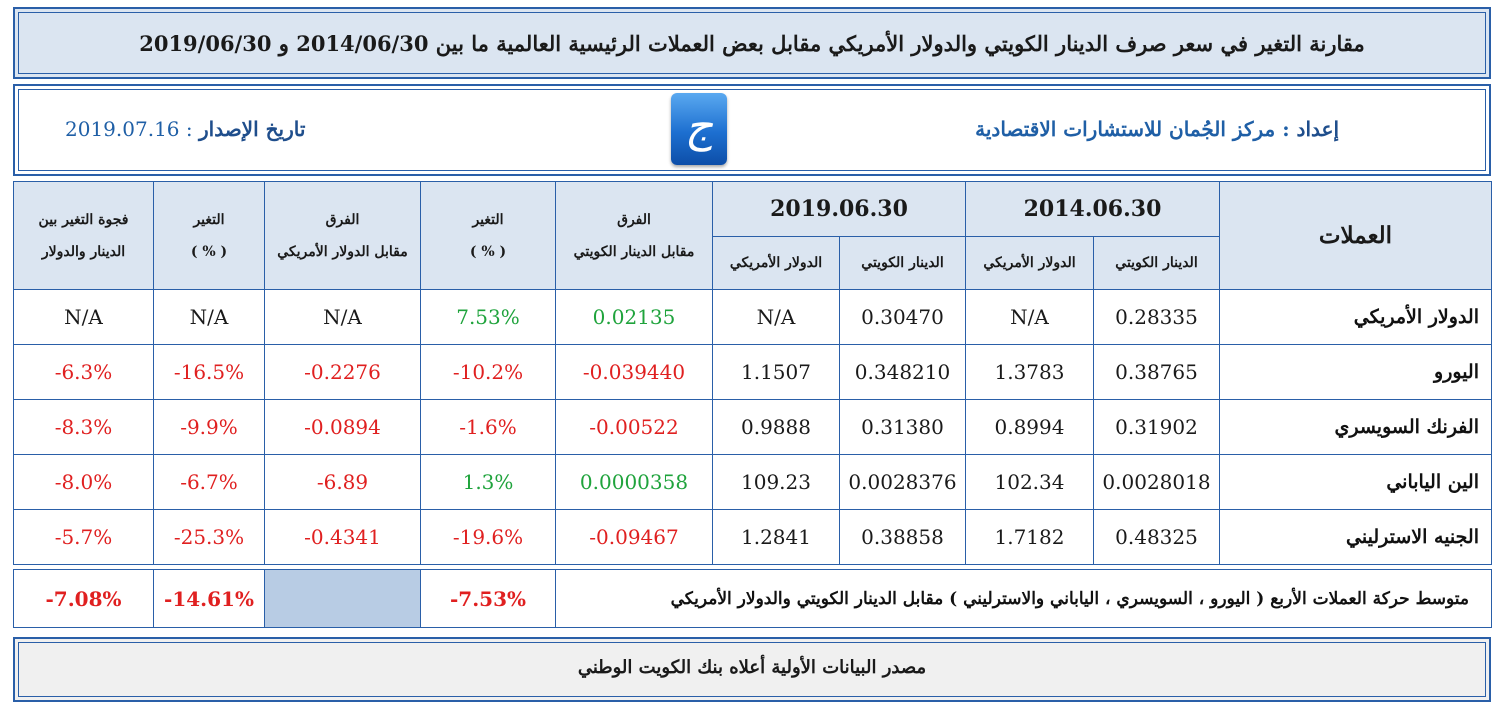  I want to click on cell-kwd-2019: 0.38858, so click(902, 537).